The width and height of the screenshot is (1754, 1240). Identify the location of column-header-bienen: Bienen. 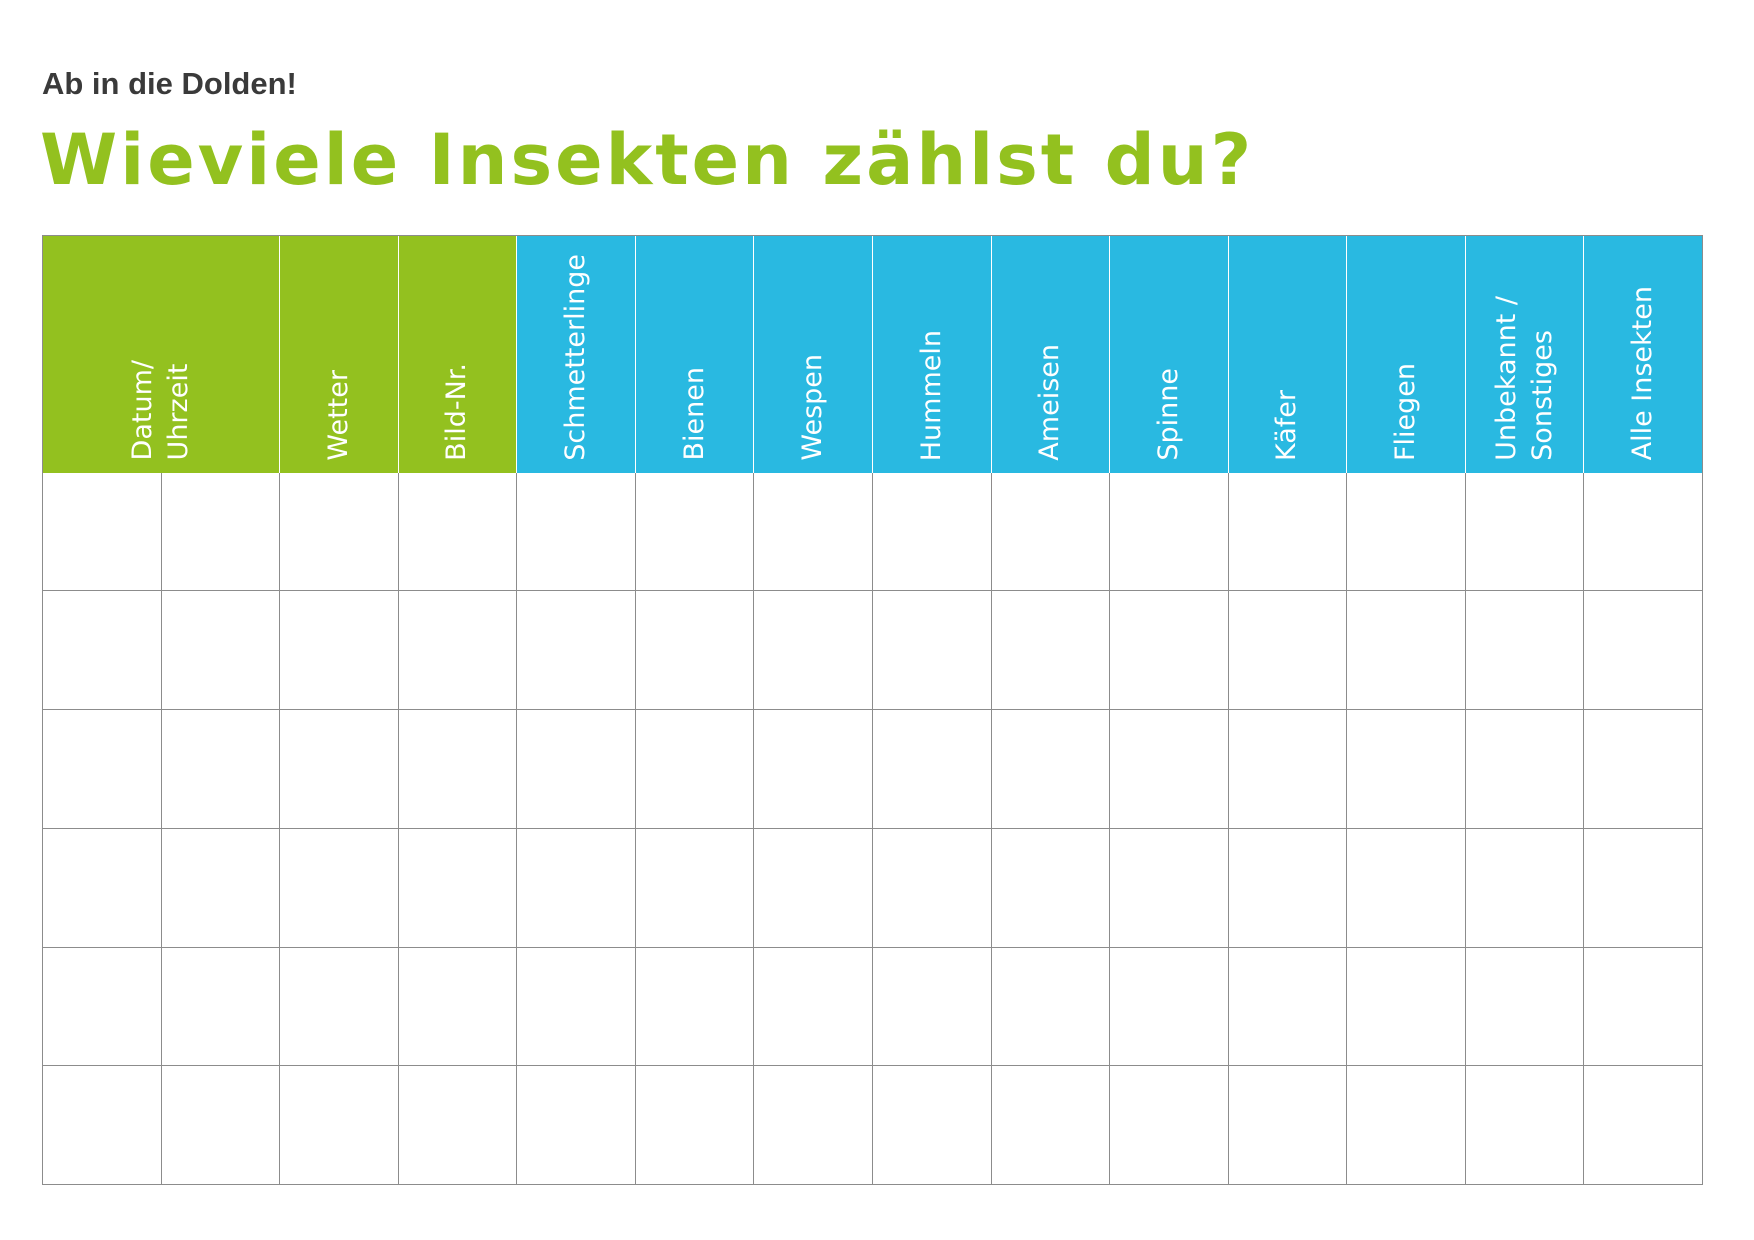
(695, 354).